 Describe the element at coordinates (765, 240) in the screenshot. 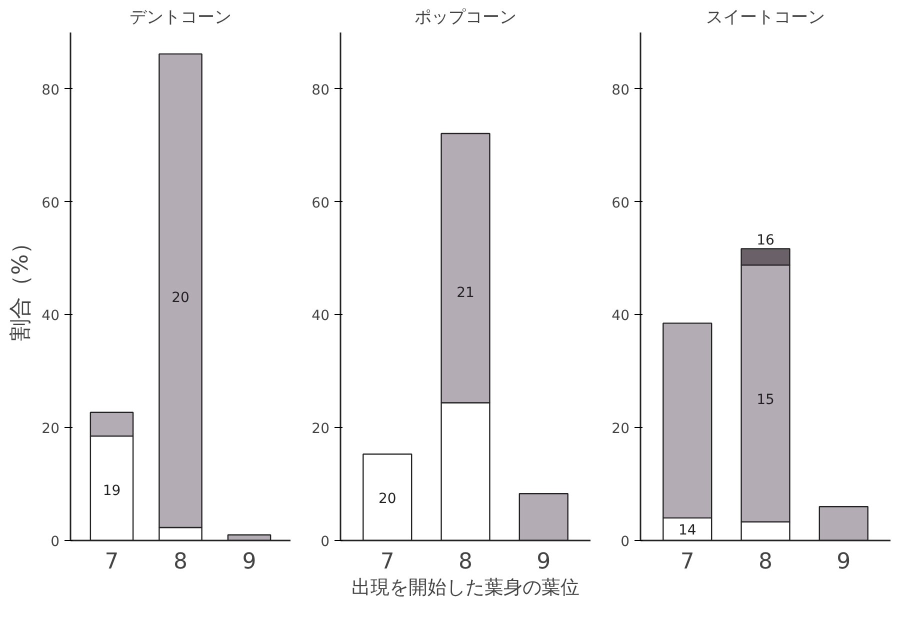

I see `annotation: 16` at that location.